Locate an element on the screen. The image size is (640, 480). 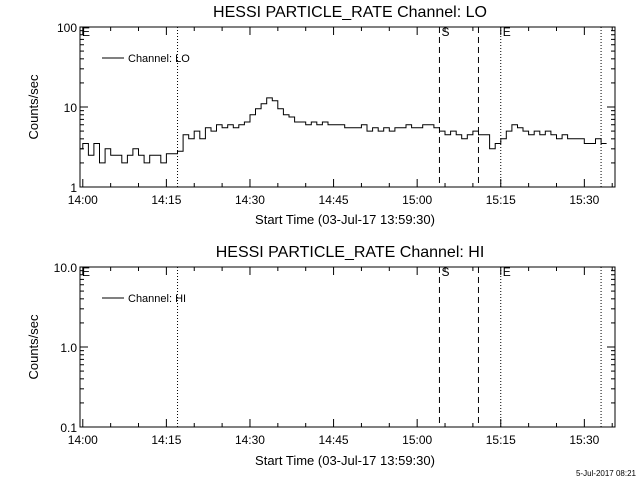
y-tick-label: 10 is located at coordinates (71, 108).